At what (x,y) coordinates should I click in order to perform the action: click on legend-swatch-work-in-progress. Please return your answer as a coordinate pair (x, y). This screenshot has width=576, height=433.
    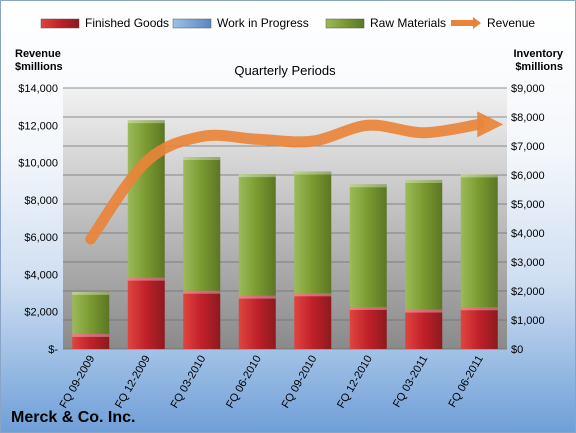
    Looking at the image, I should click on (192, 23).